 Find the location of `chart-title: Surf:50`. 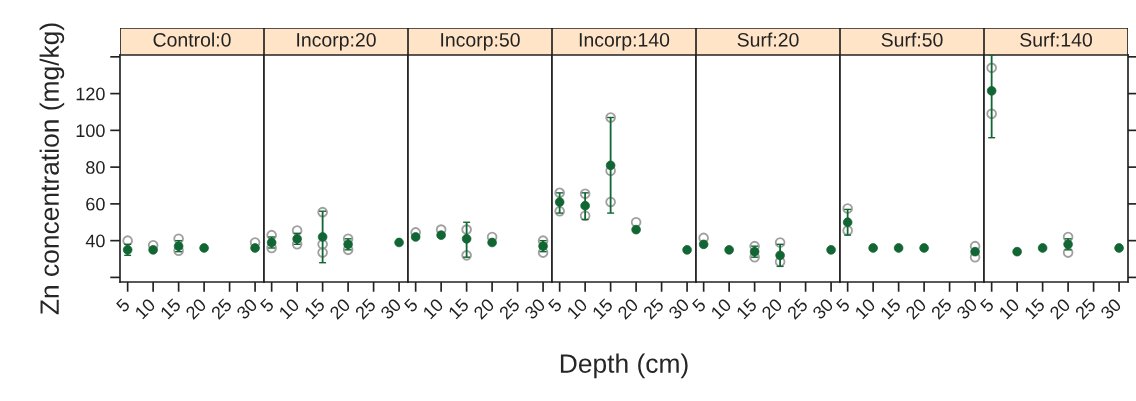

chart-title: Surf:50 is located at coordinates (912, 39).